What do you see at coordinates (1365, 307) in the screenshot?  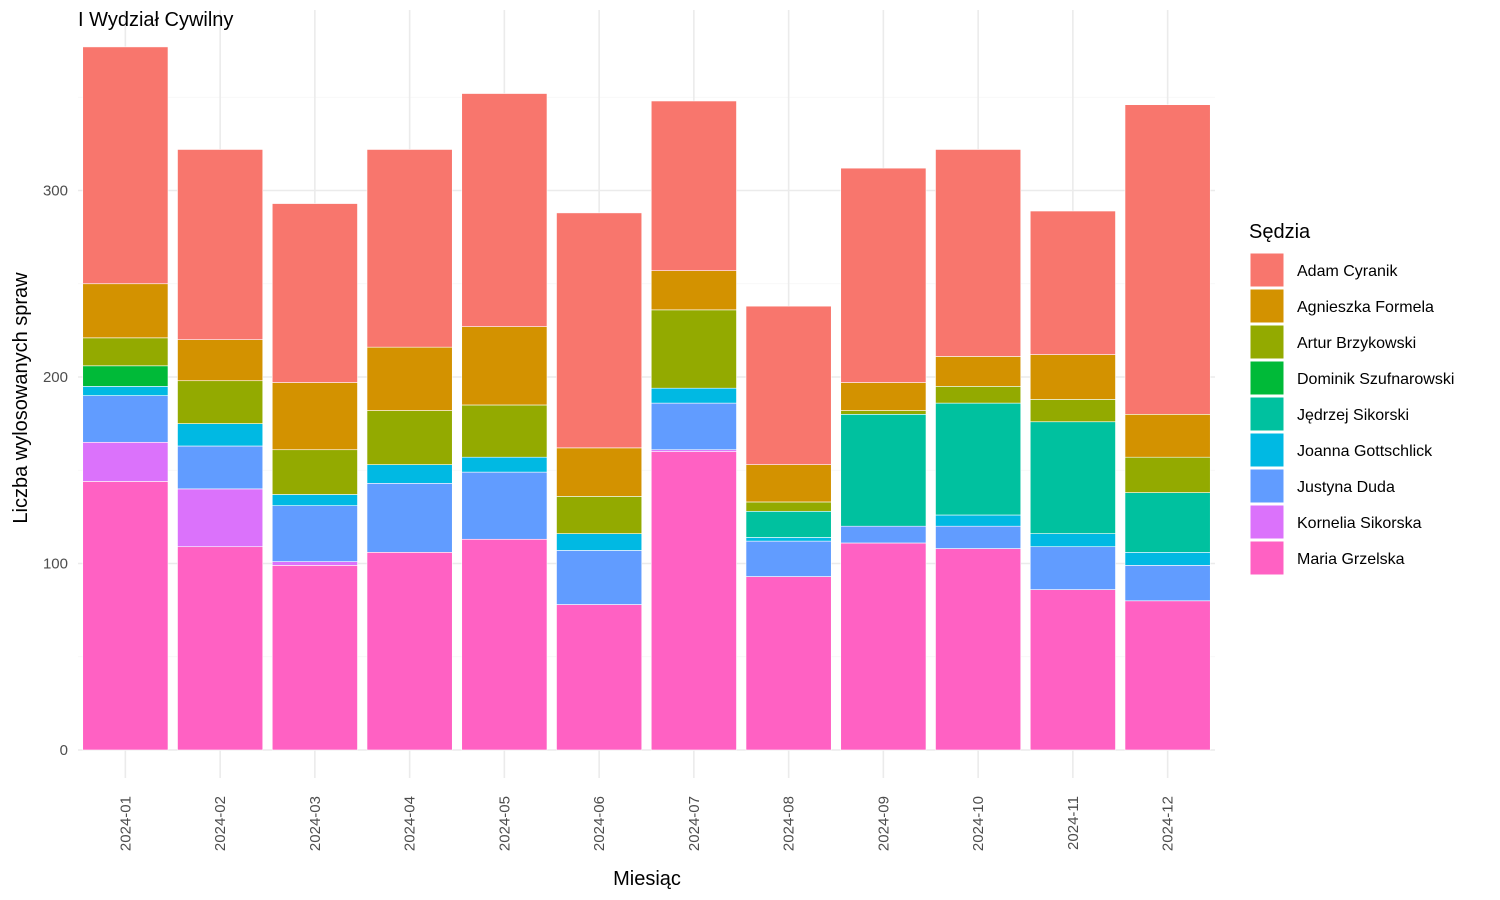 I see `legend-label: Agnieszka Formela` at bounding box center [1365, 307].